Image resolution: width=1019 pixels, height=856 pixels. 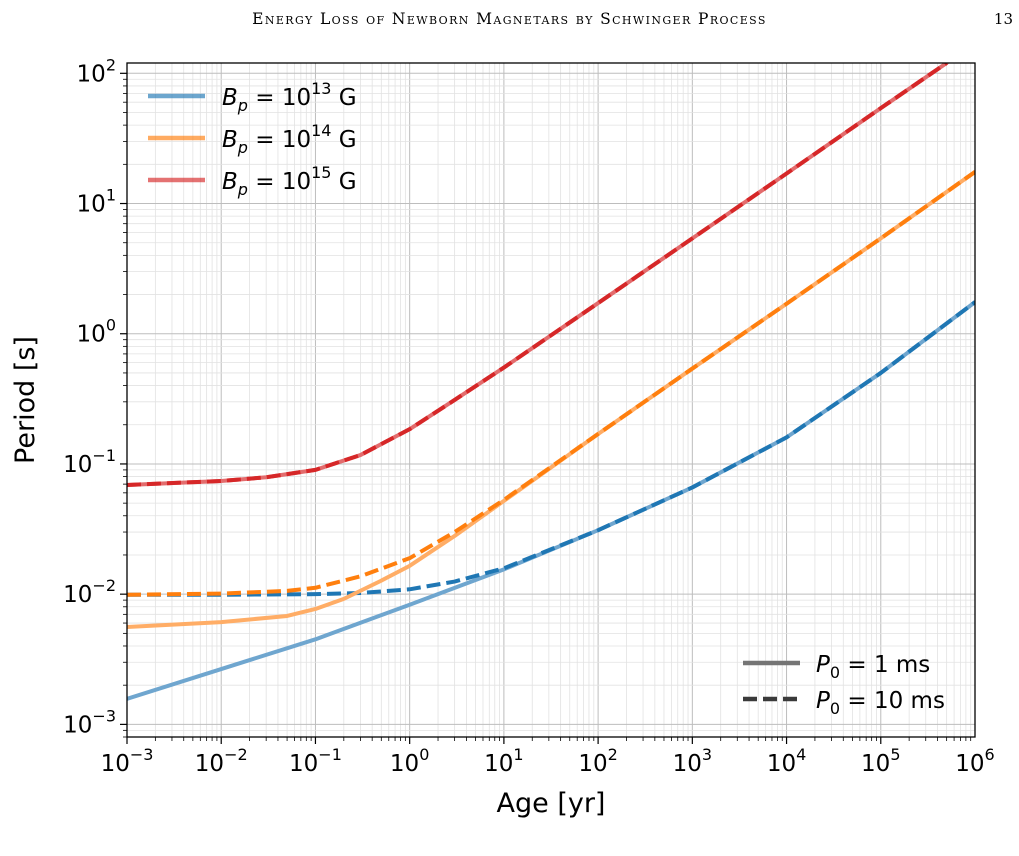 What do you see at coordinates (786, 761) in the screenshot?
I see `x-tick-label: 10⁴` at bounding box center [786, 761].